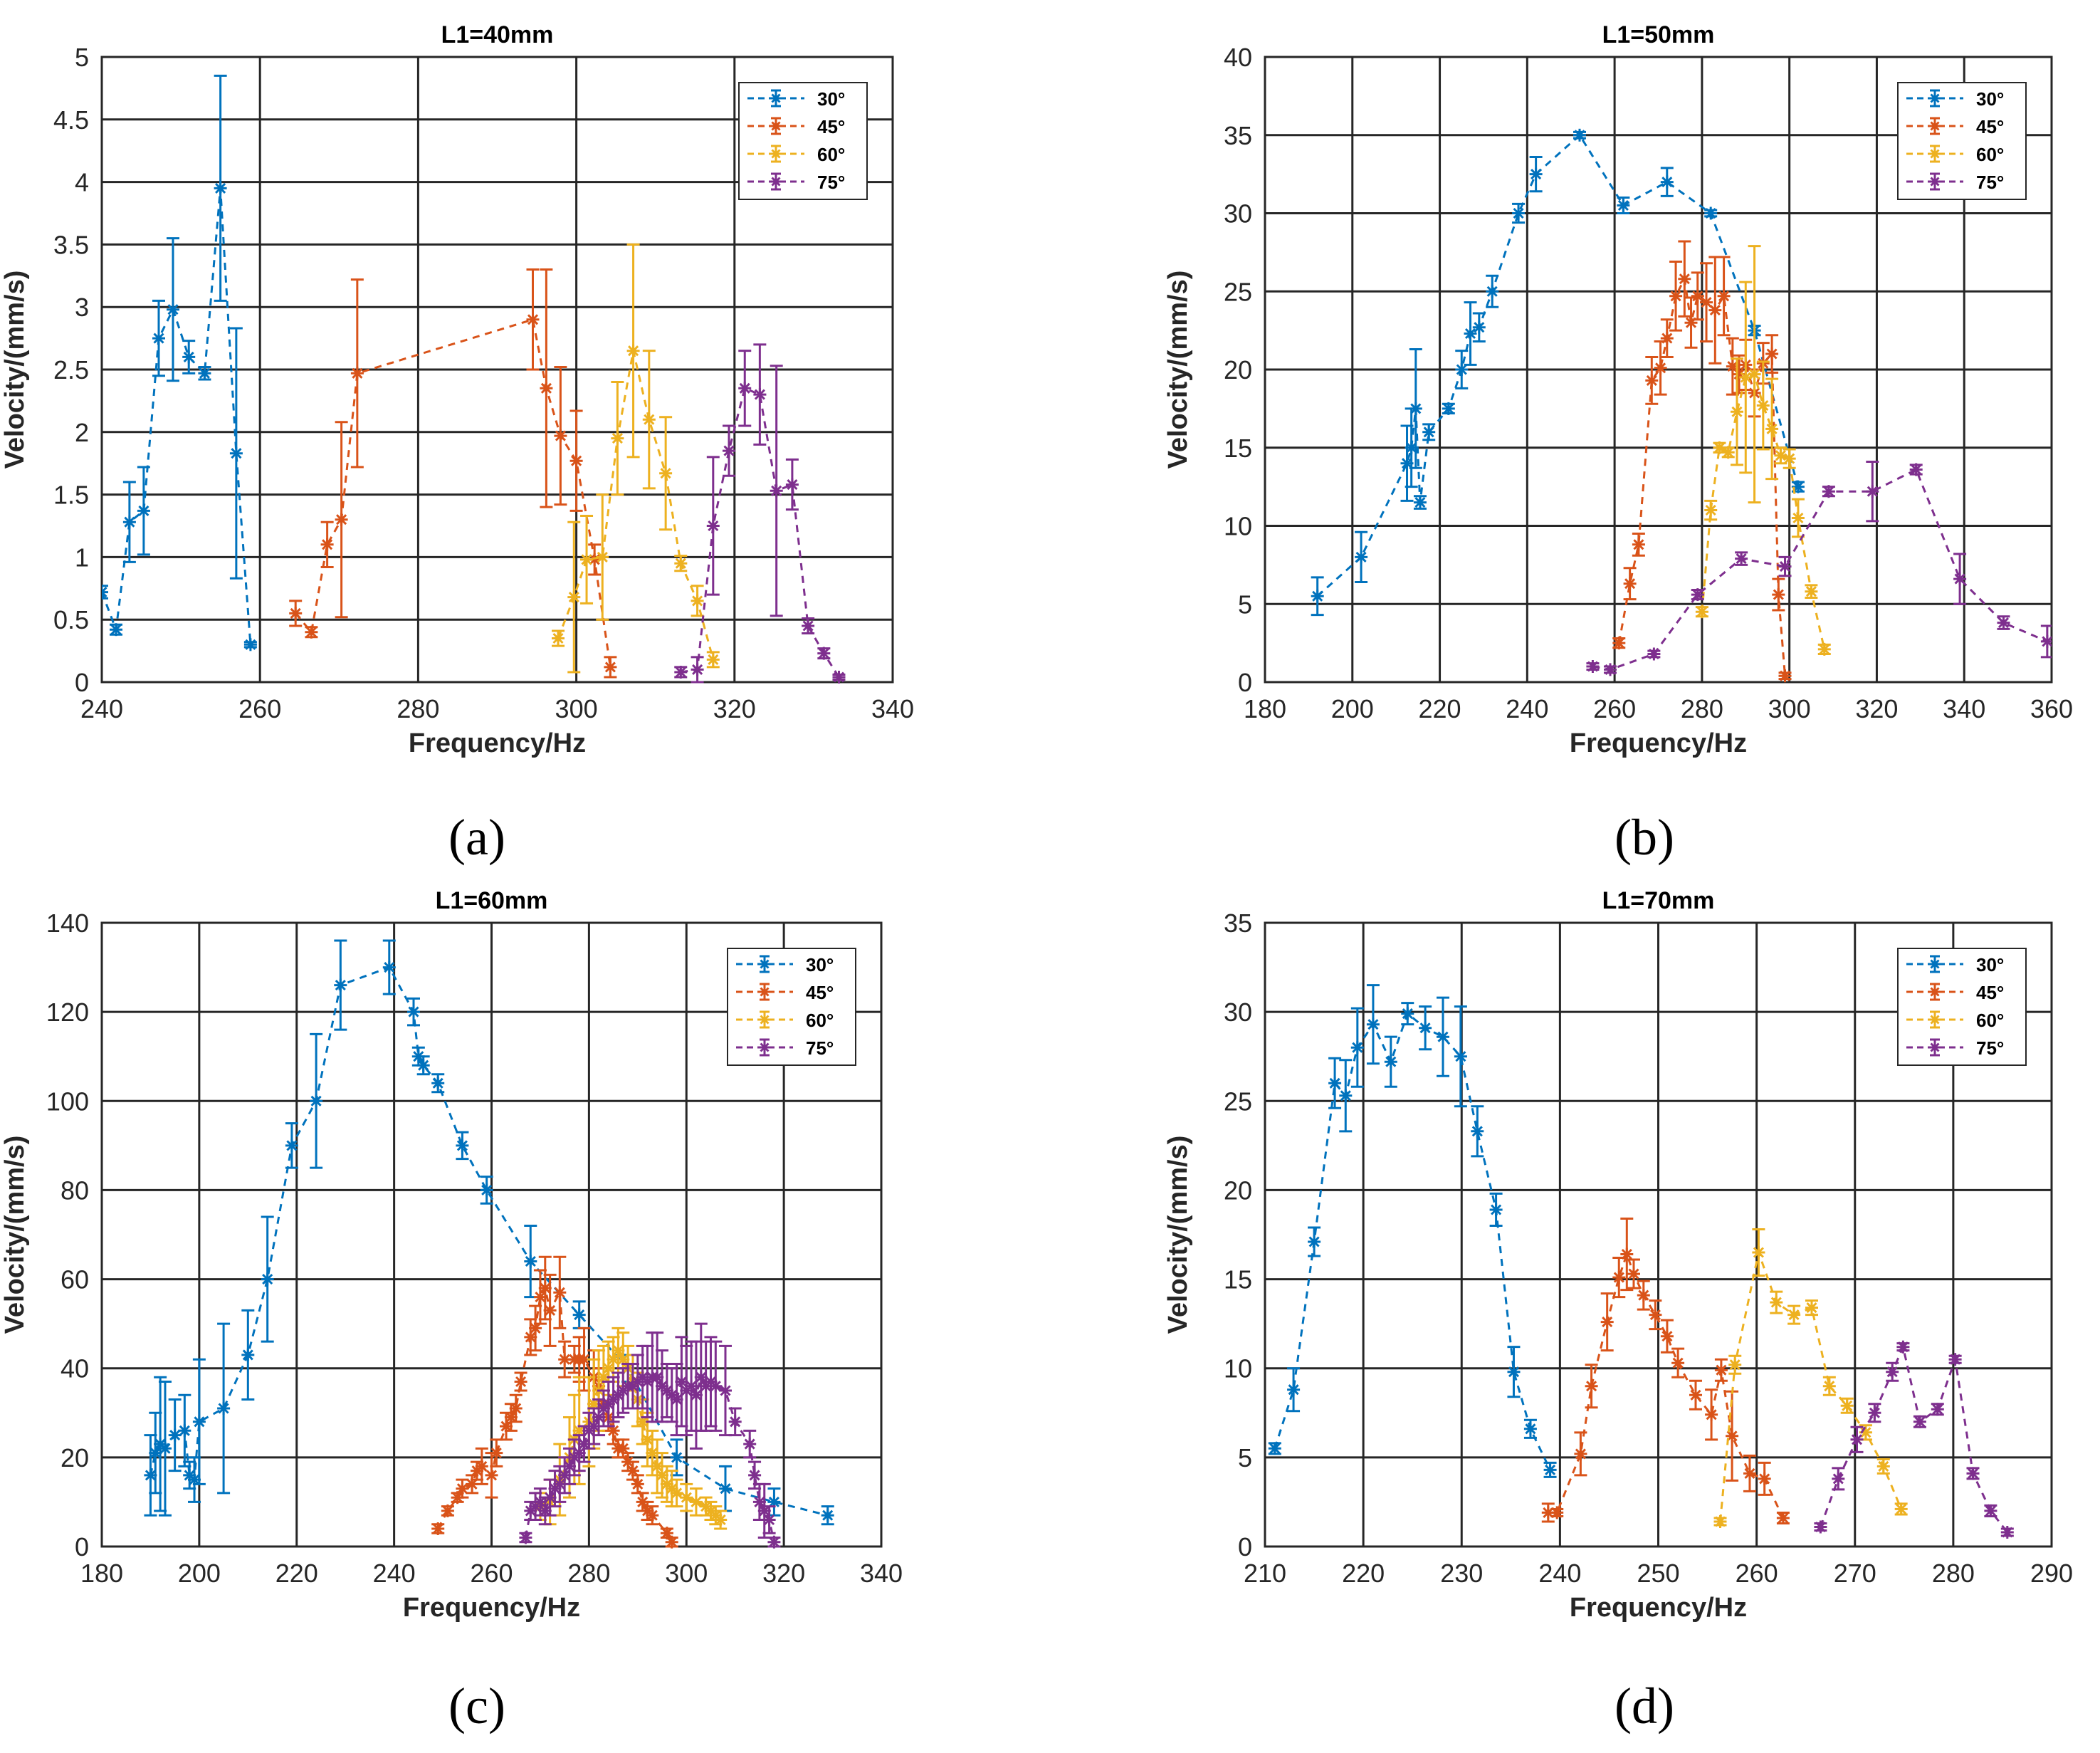 Image resolution: width=2100 pixels, height=1753 pixels. What do you see at coordinates (1461, 1573) in the screenshot?
I see `x-tick-label: 230` at bounding box center [1461, 1573].